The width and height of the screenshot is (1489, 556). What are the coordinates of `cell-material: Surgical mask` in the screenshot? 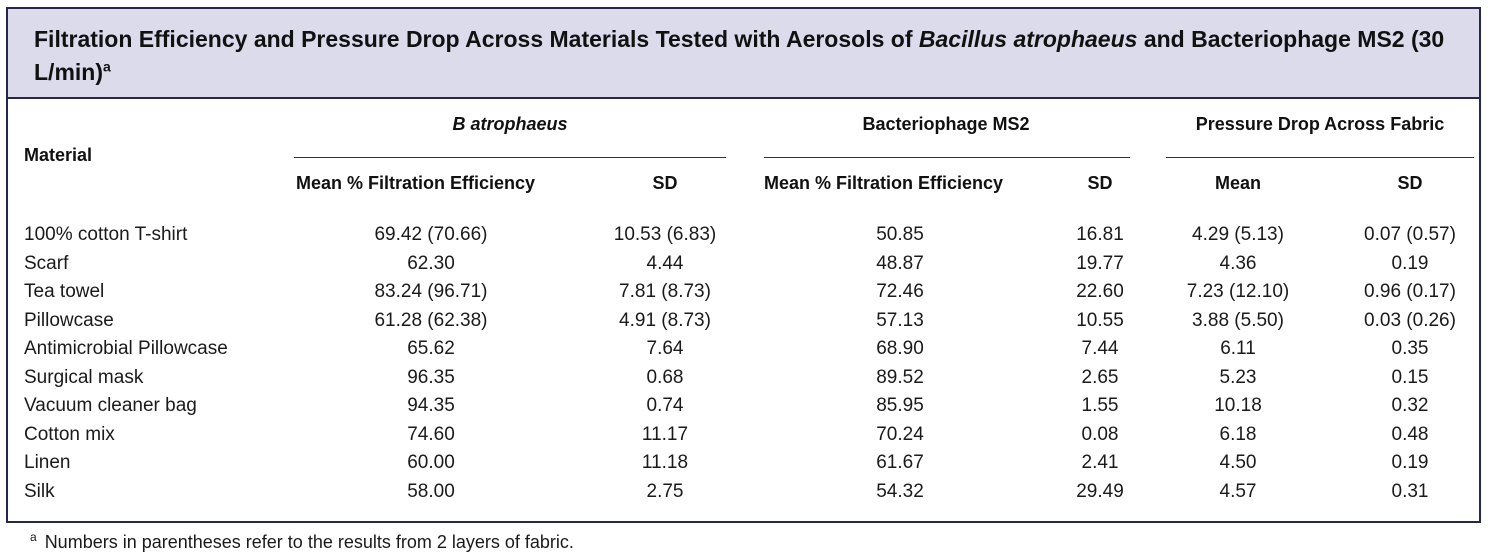 It's located at (84, 377).